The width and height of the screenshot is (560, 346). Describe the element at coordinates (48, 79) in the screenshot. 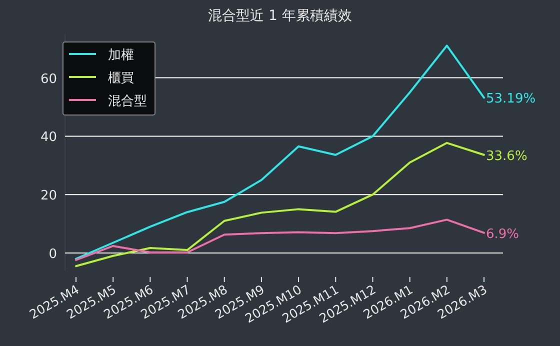

I see `y-tick-label: 60` at that location.